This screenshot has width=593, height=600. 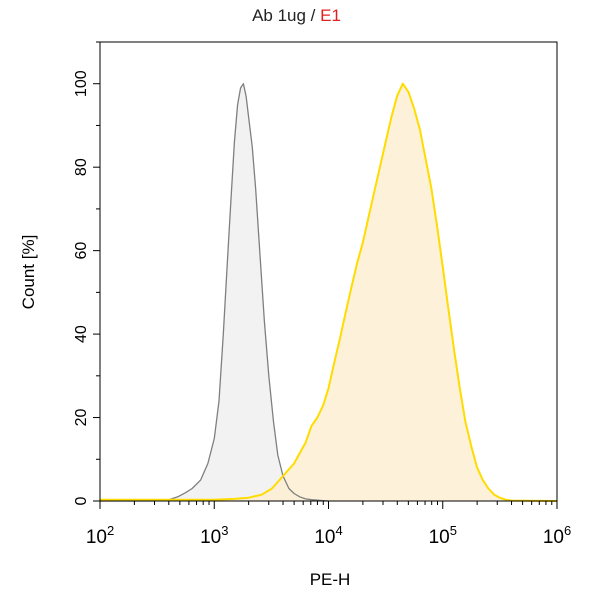 What do you see at coordinates (81, 167) in the screenshot?
I see `y-tick-label: 80` at bounding box center [81, 167].